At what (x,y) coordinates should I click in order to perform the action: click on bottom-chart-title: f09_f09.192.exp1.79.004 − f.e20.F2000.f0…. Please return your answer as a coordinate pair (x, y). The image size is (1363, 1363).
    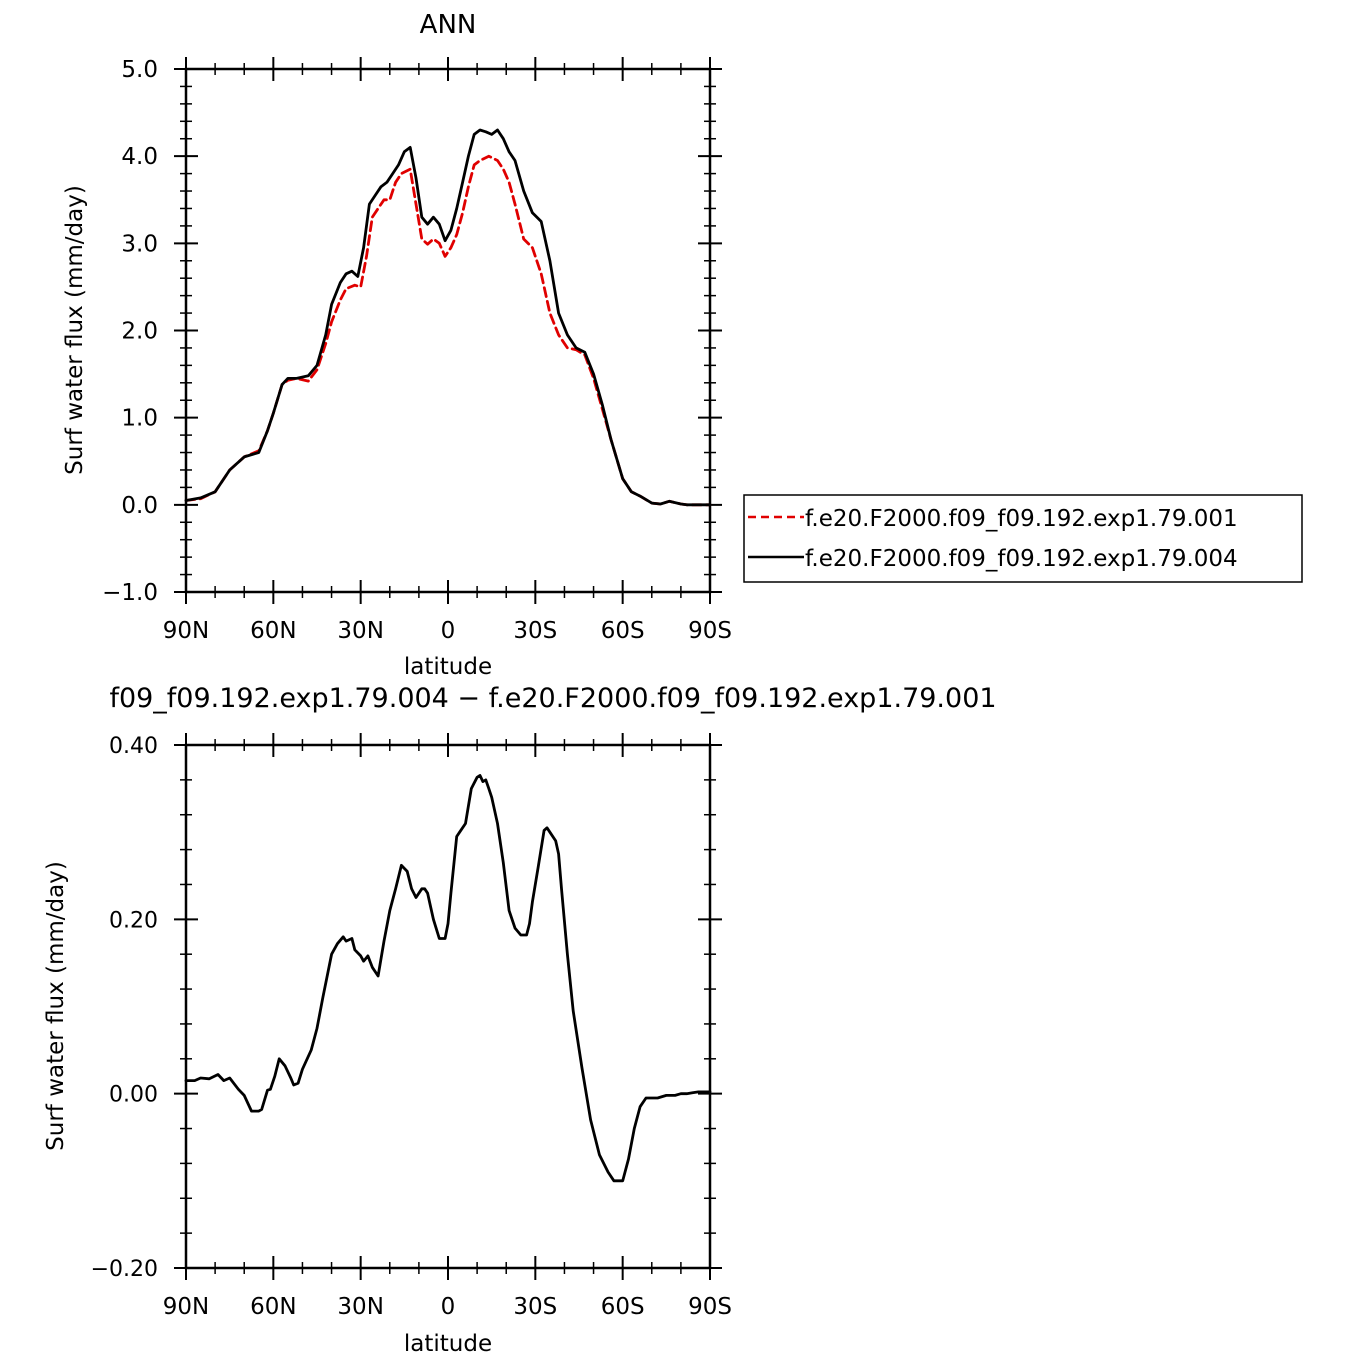
    Looking at the image, I should click on (552, 698).